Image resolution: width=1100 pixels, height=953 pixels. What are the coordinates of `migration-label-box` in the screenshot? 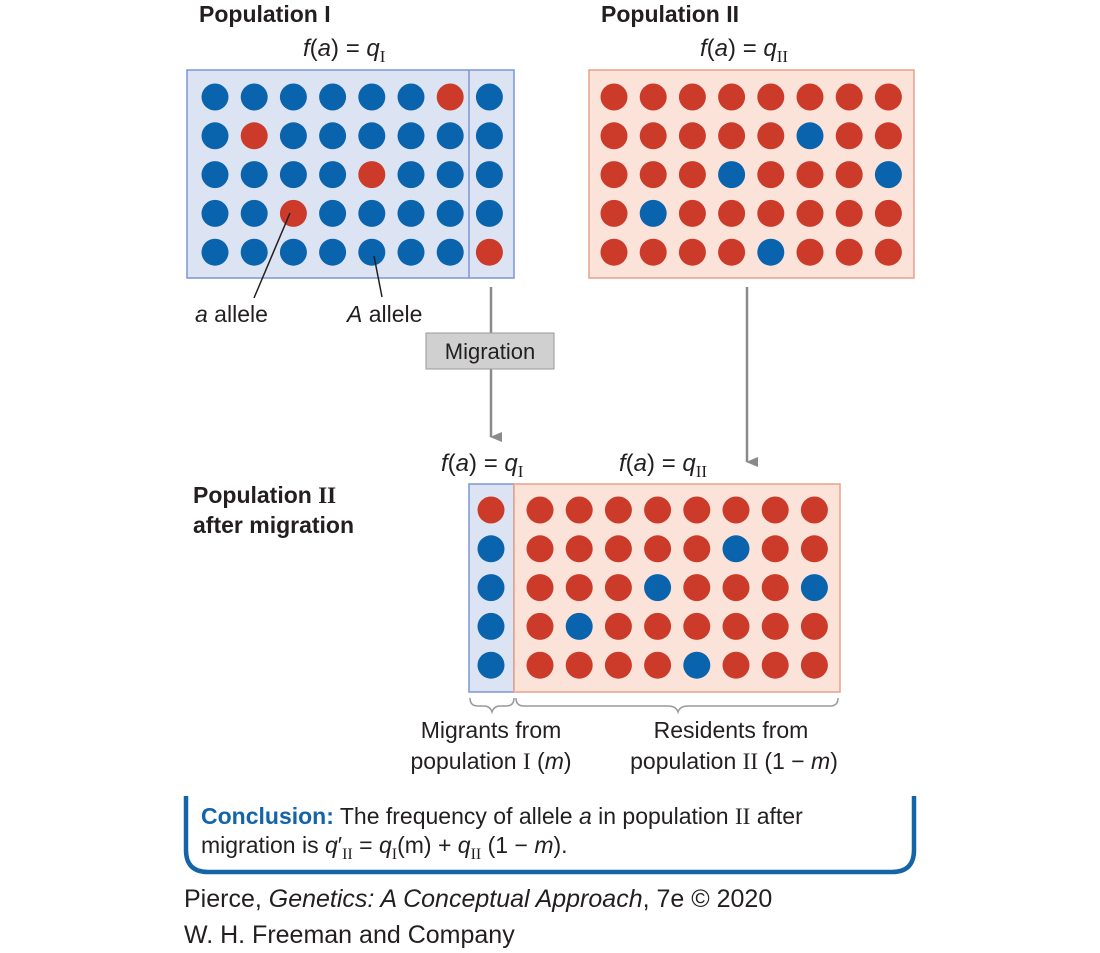 It's located at (490, 351).